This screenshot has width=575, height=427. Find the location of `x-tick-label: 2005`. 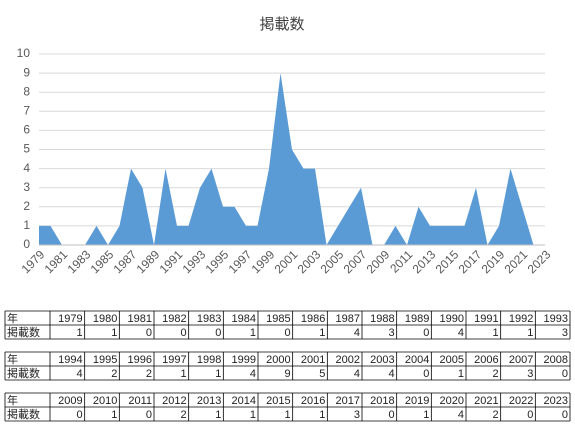

x-tick-label: 2005 is located at coordinates (332, 261).